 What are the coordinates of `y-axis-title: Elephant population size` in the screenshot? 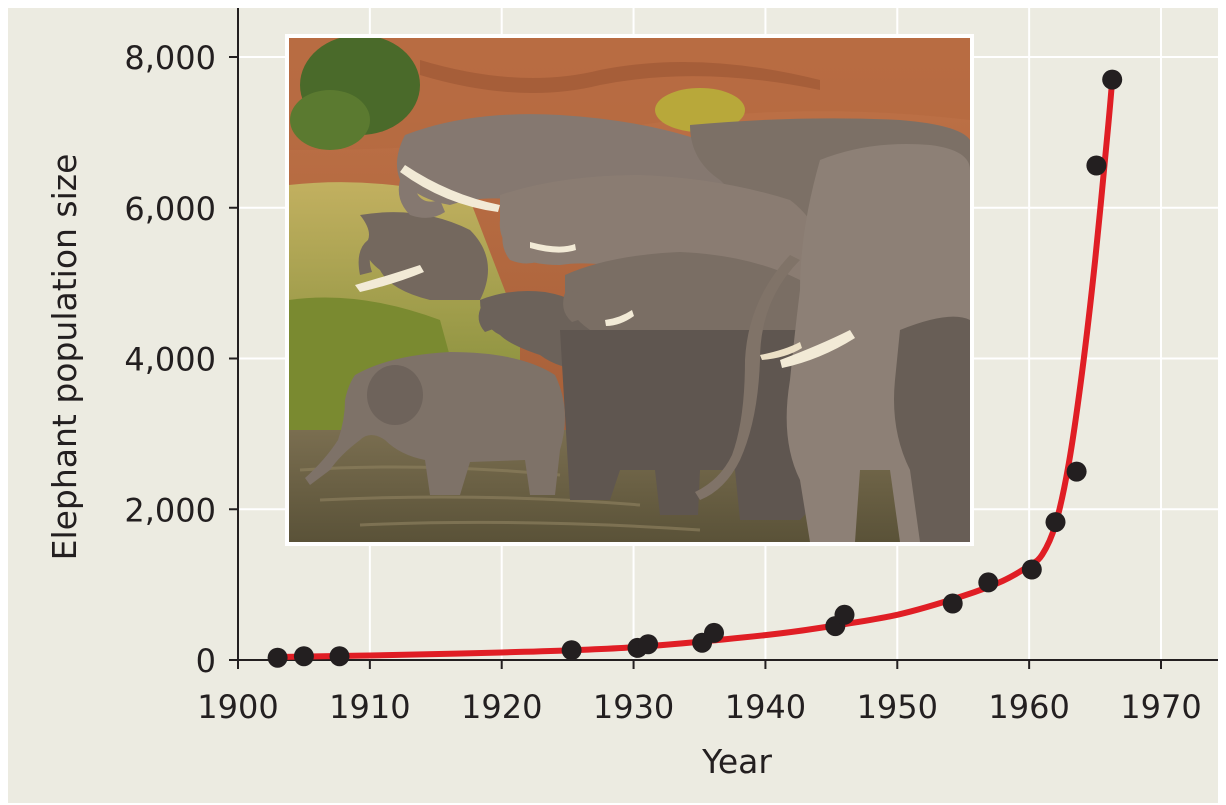 It's located at (64, 357).